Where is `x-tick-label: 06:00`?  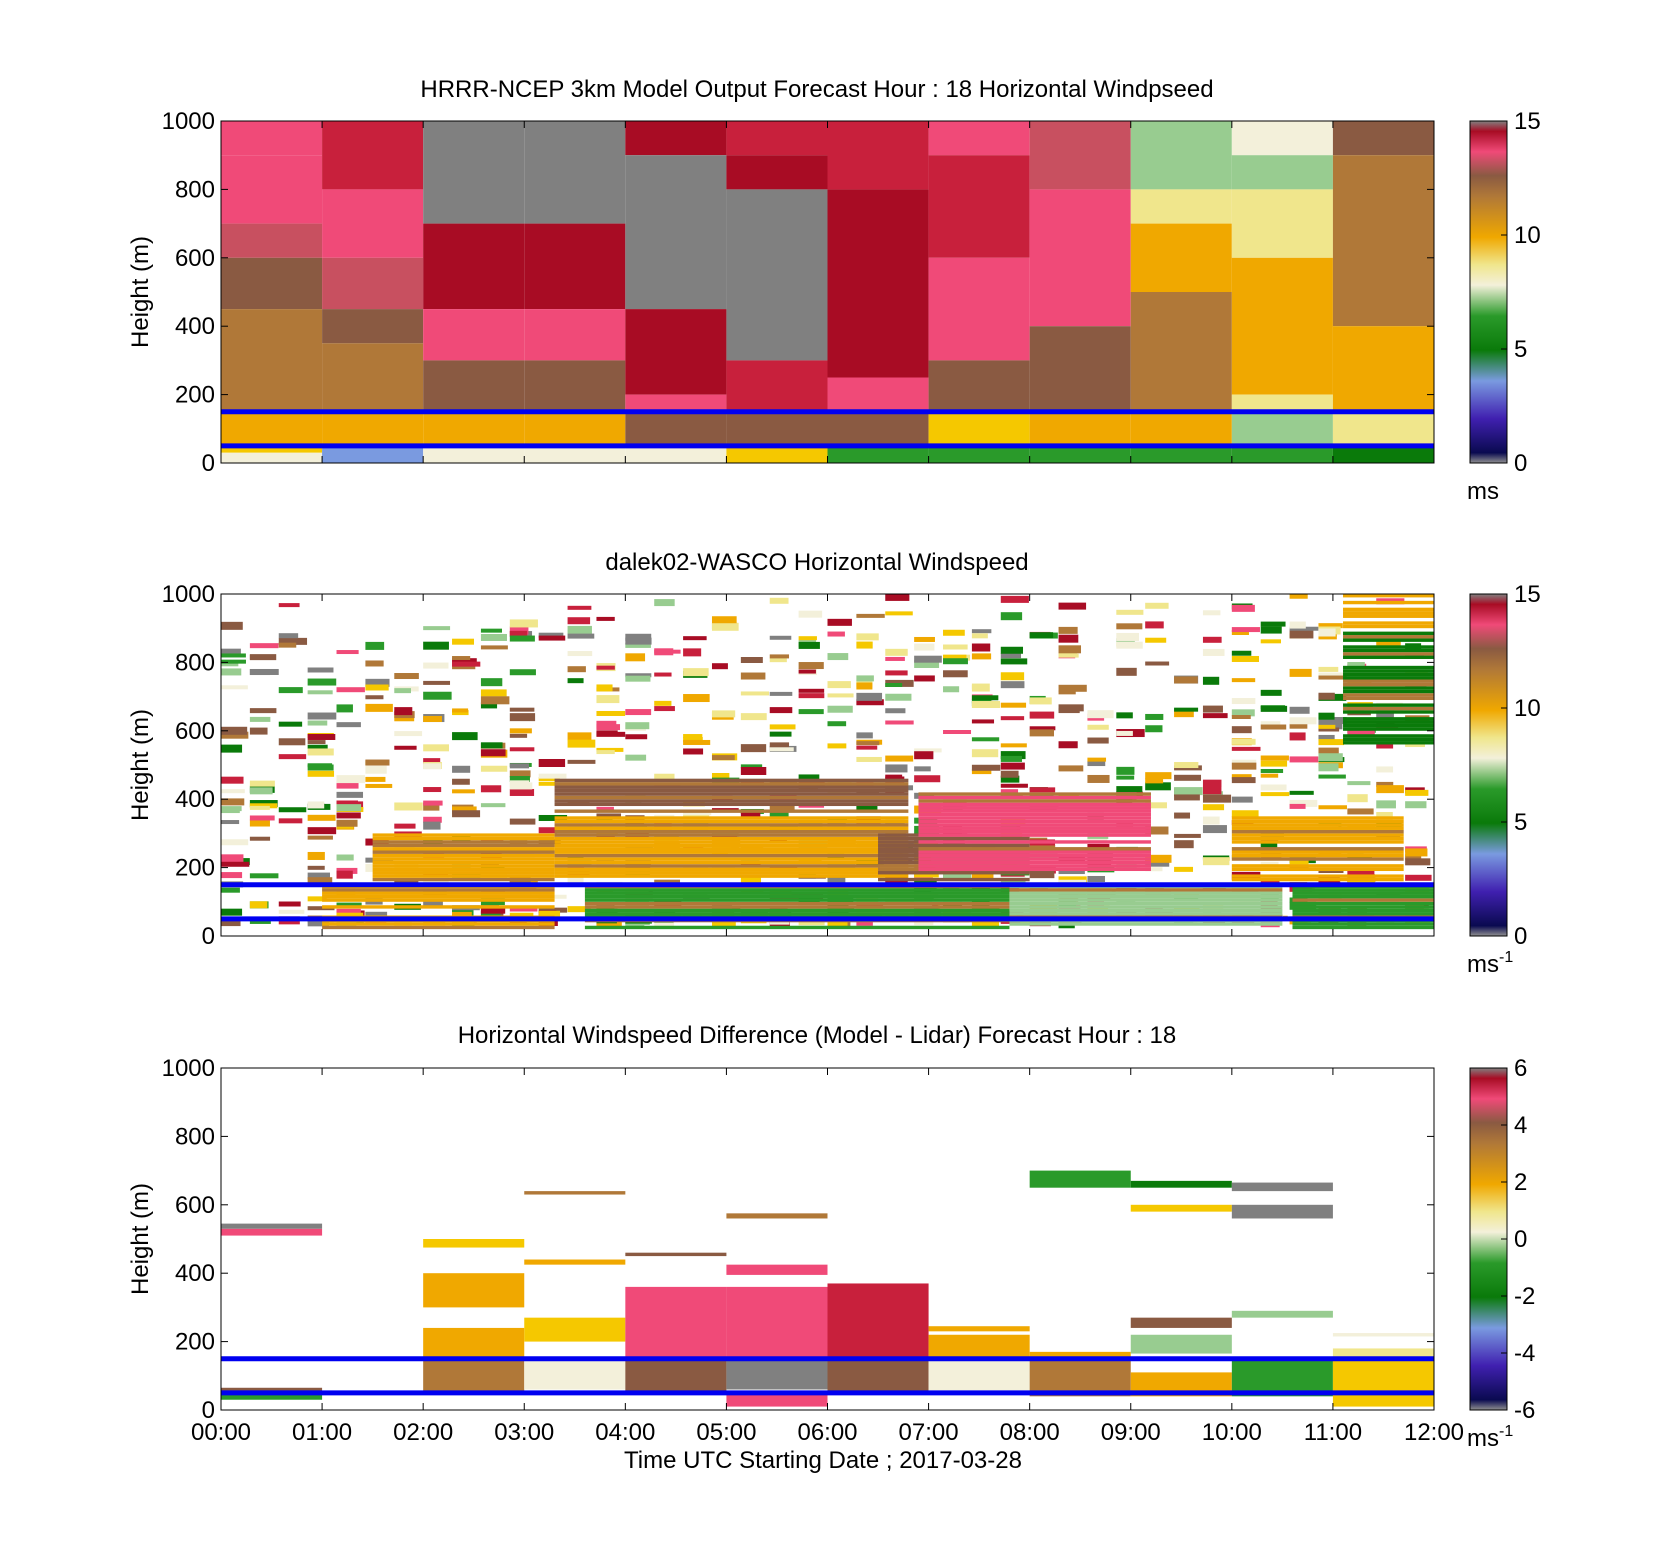 x-tick-label: 06:00 is located at coordinates (827, 1432).